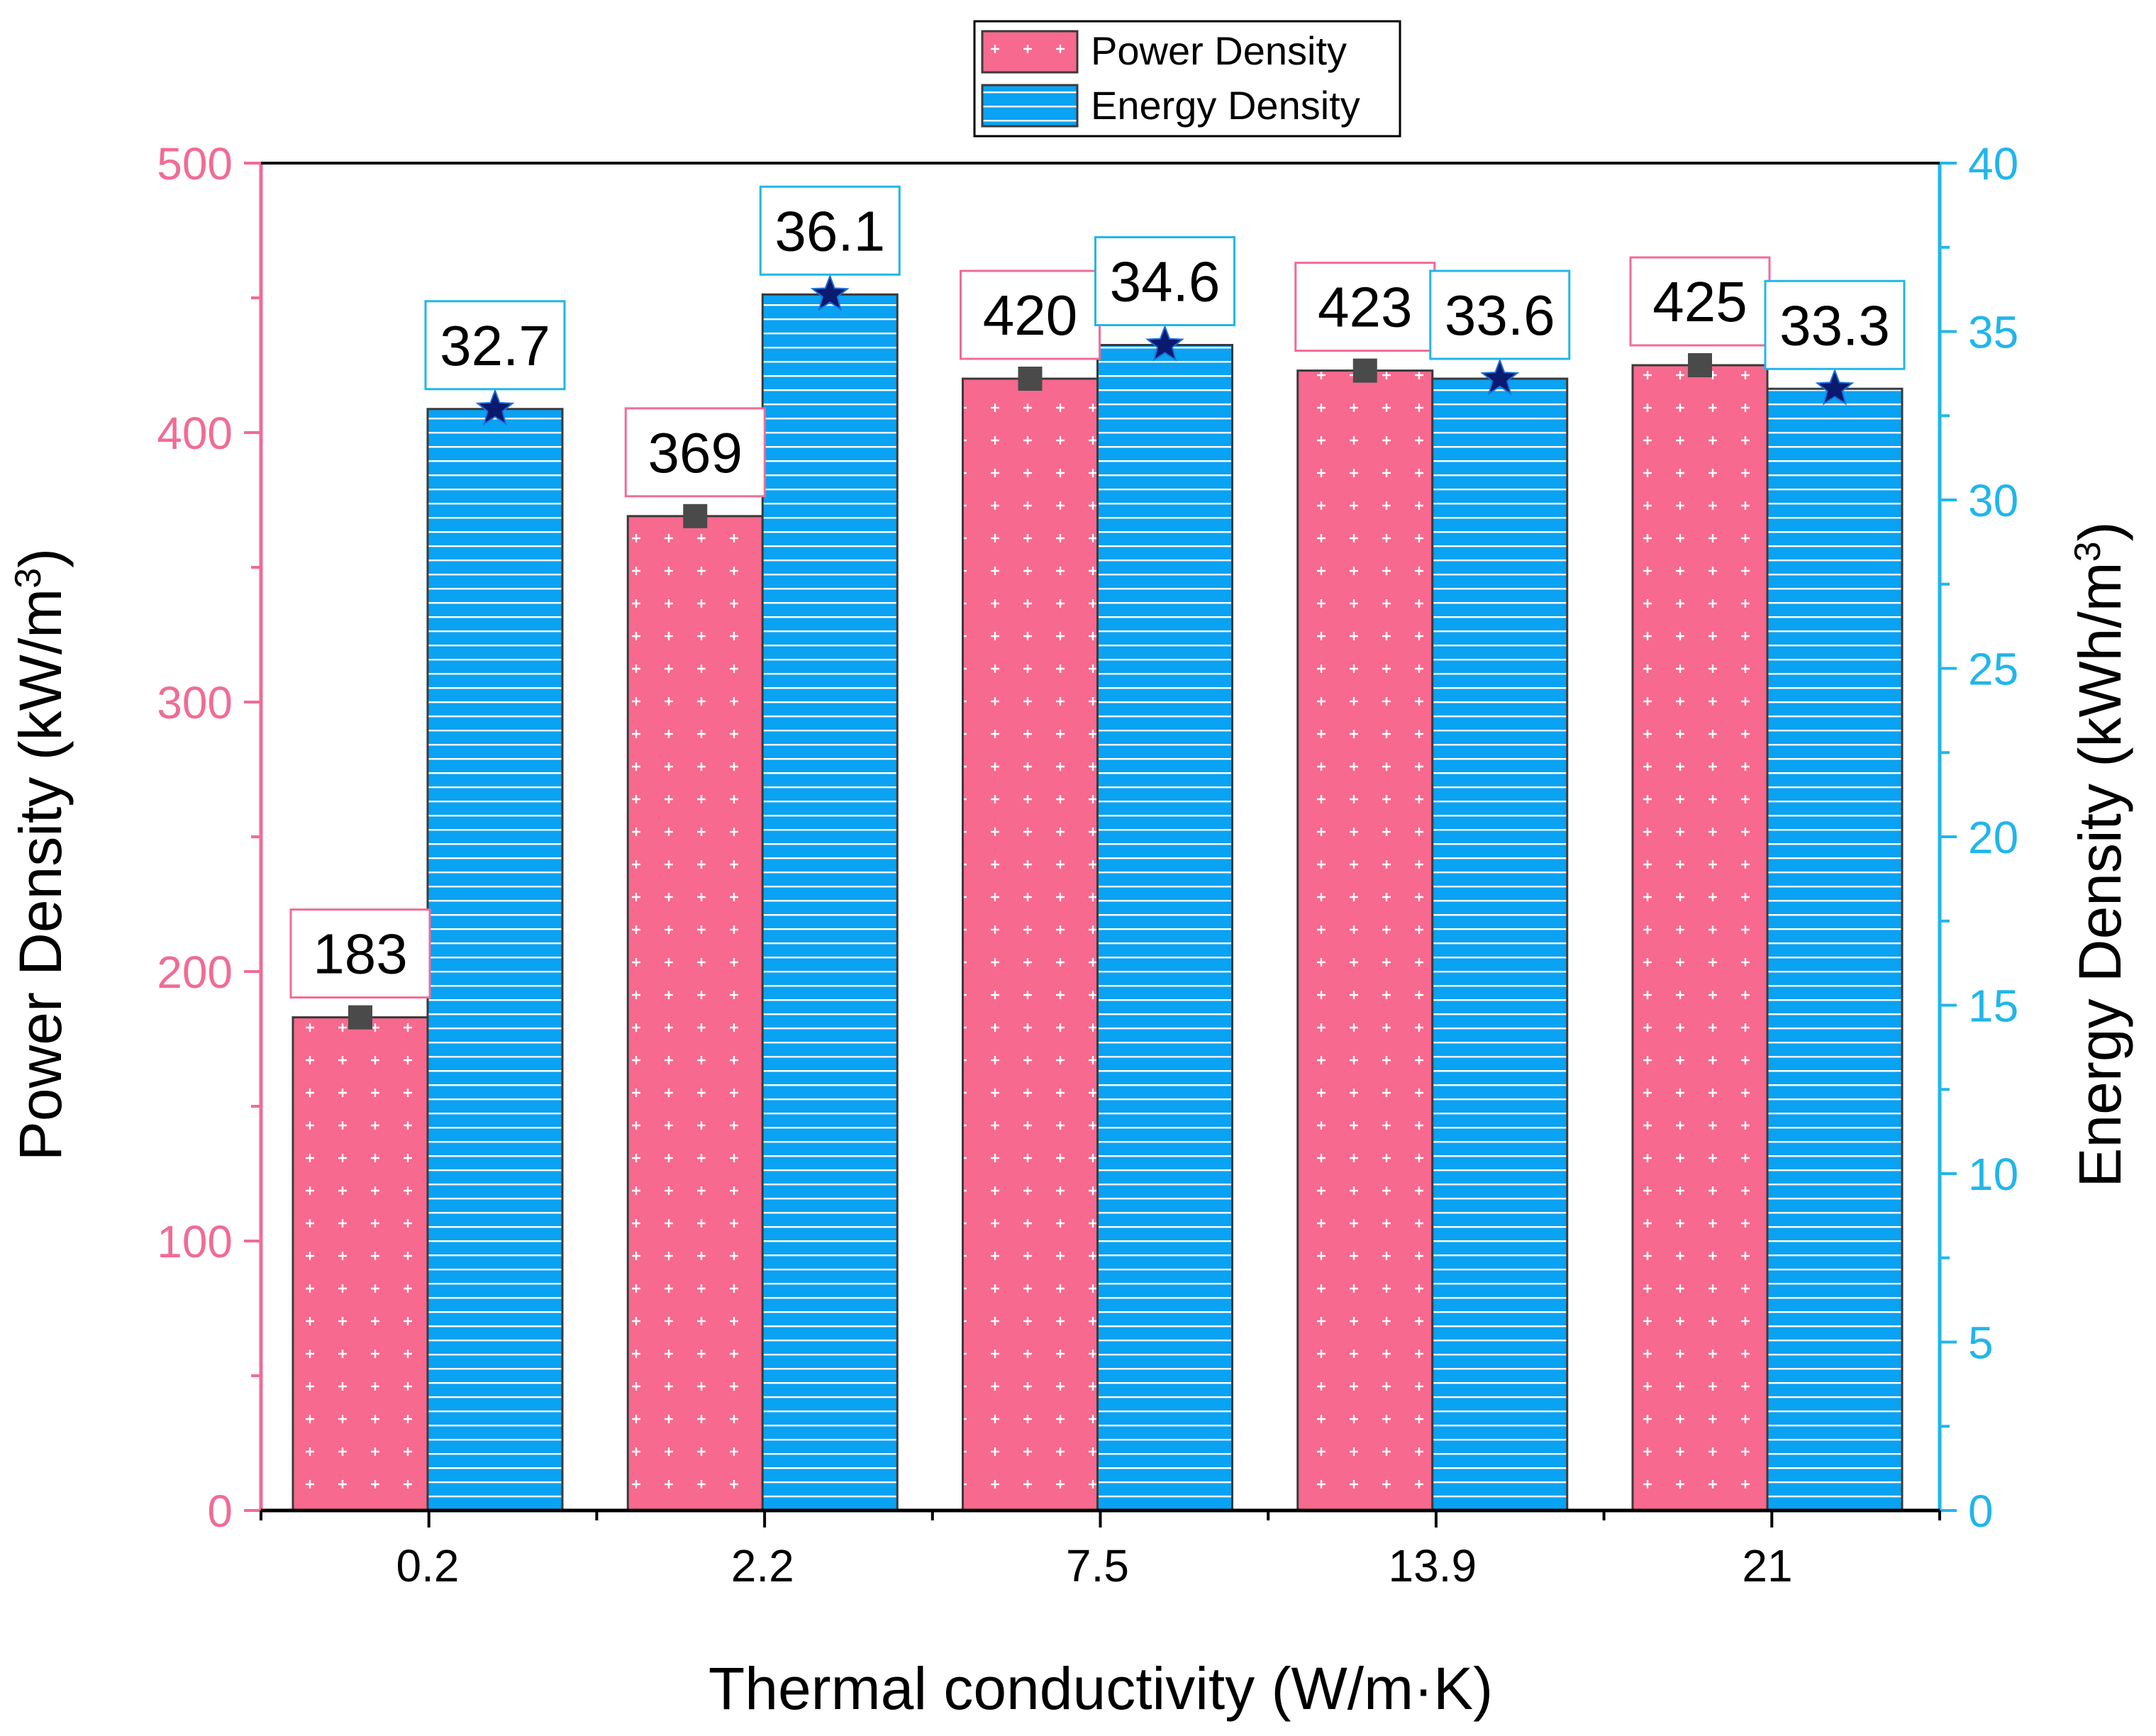 This screenshot has width=2156, height=1736. What do you see at coordinates (695, 515) in the screenshot?
I see `marker-power-density-2.2` at bounding box center [695, 515].